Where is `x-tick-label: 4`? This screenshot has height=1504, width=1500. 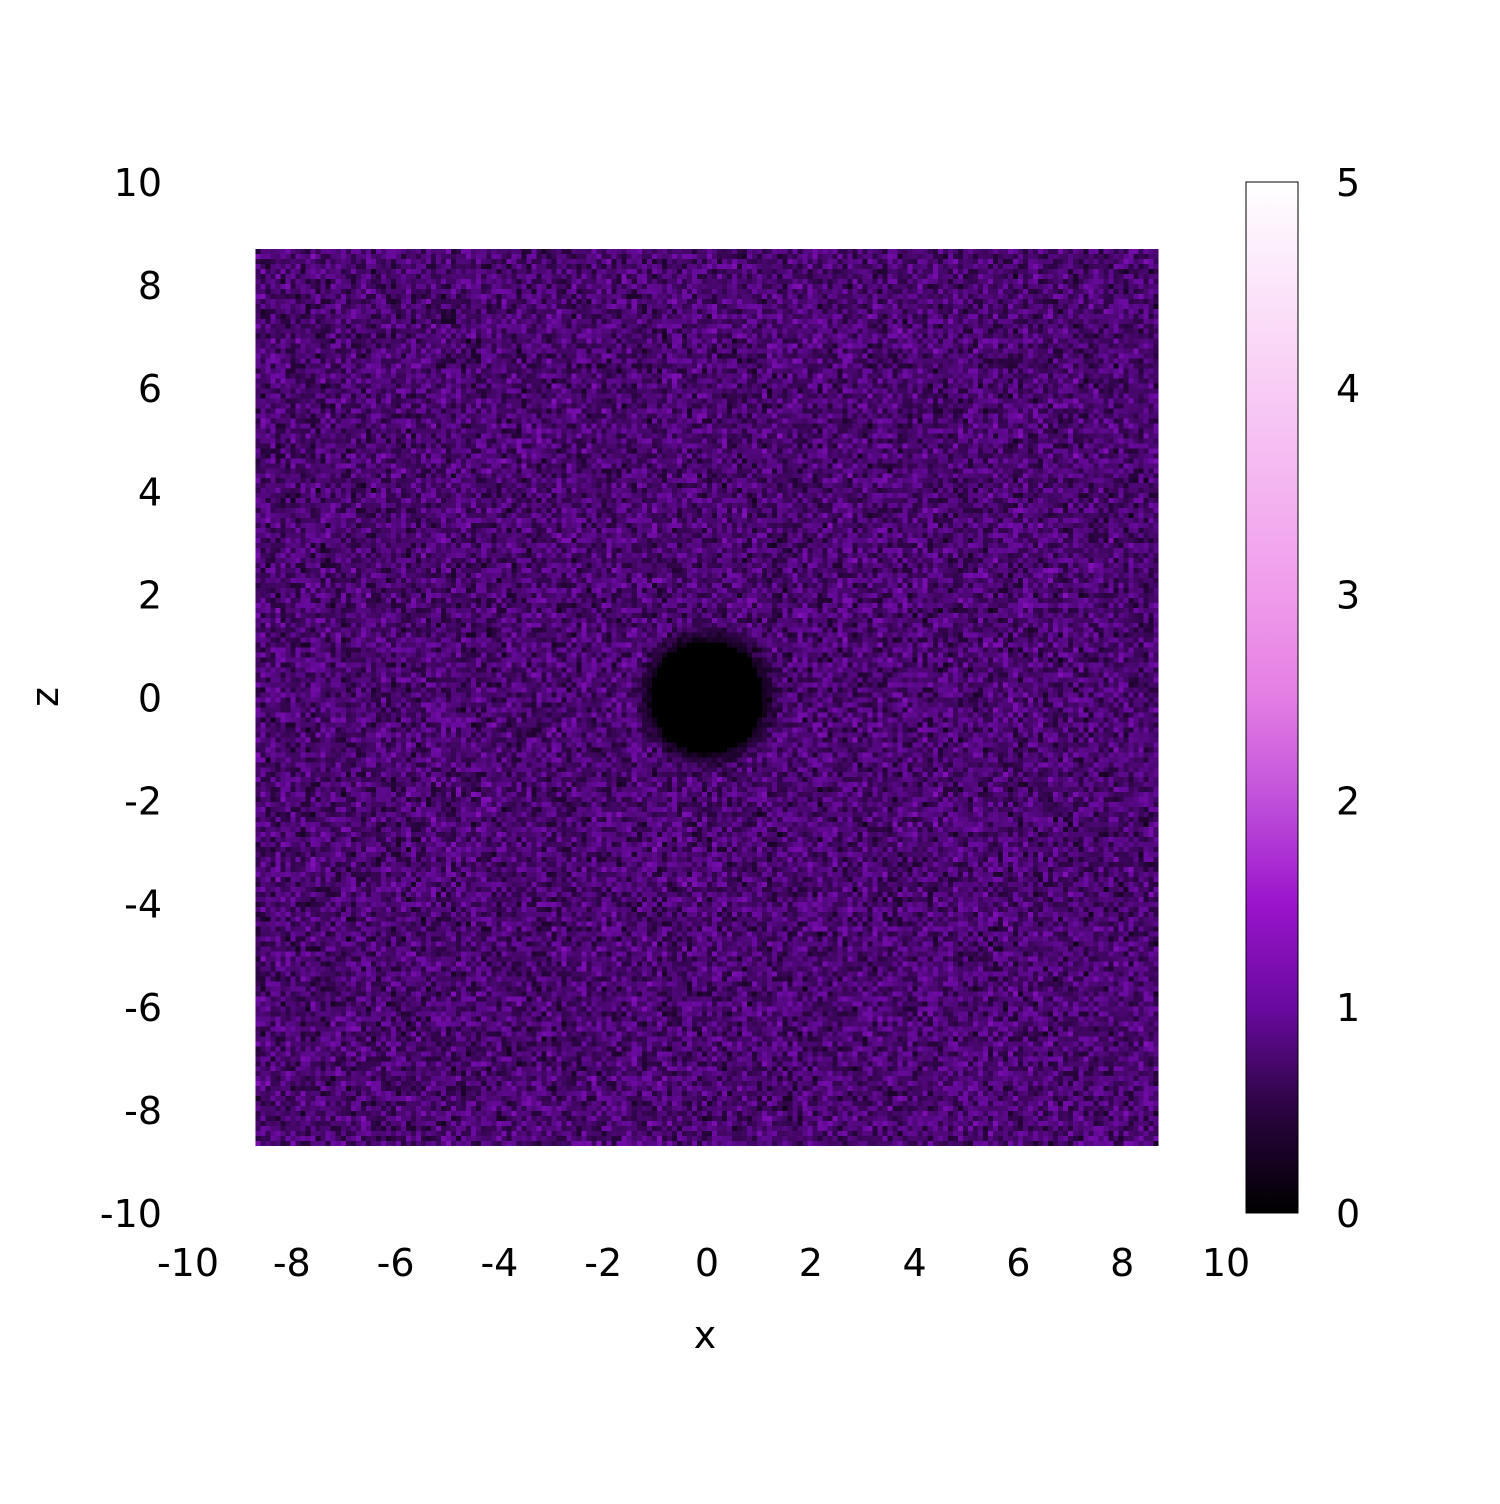
x-tick-label: 4 is located at coordinates (915, 1263).